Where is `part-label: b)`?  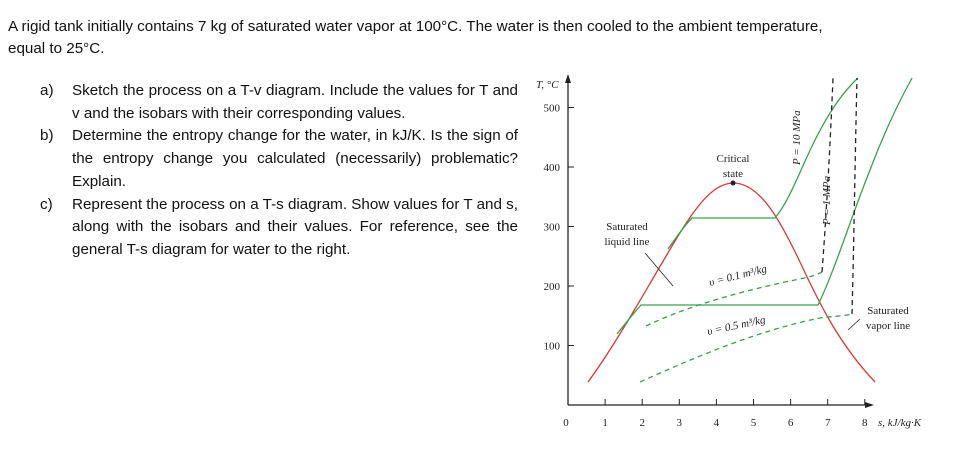 part-label: b) is located at coordinates (47, 136).